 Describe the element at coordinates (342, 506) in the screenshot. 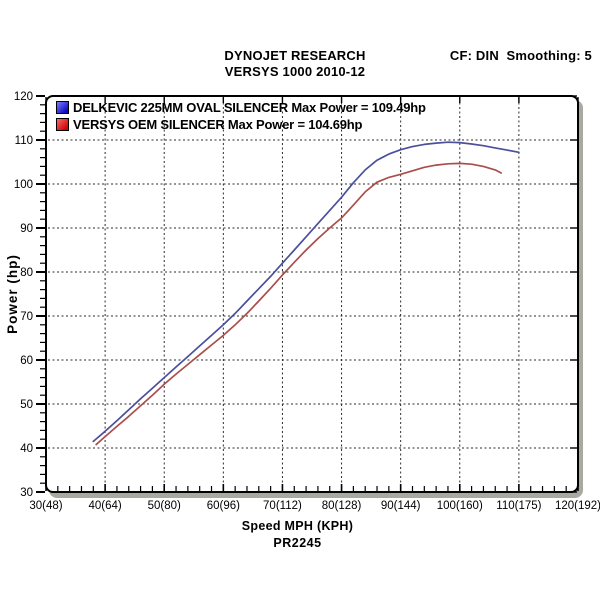

I see `x-tick-label: 80(128)` at that location.